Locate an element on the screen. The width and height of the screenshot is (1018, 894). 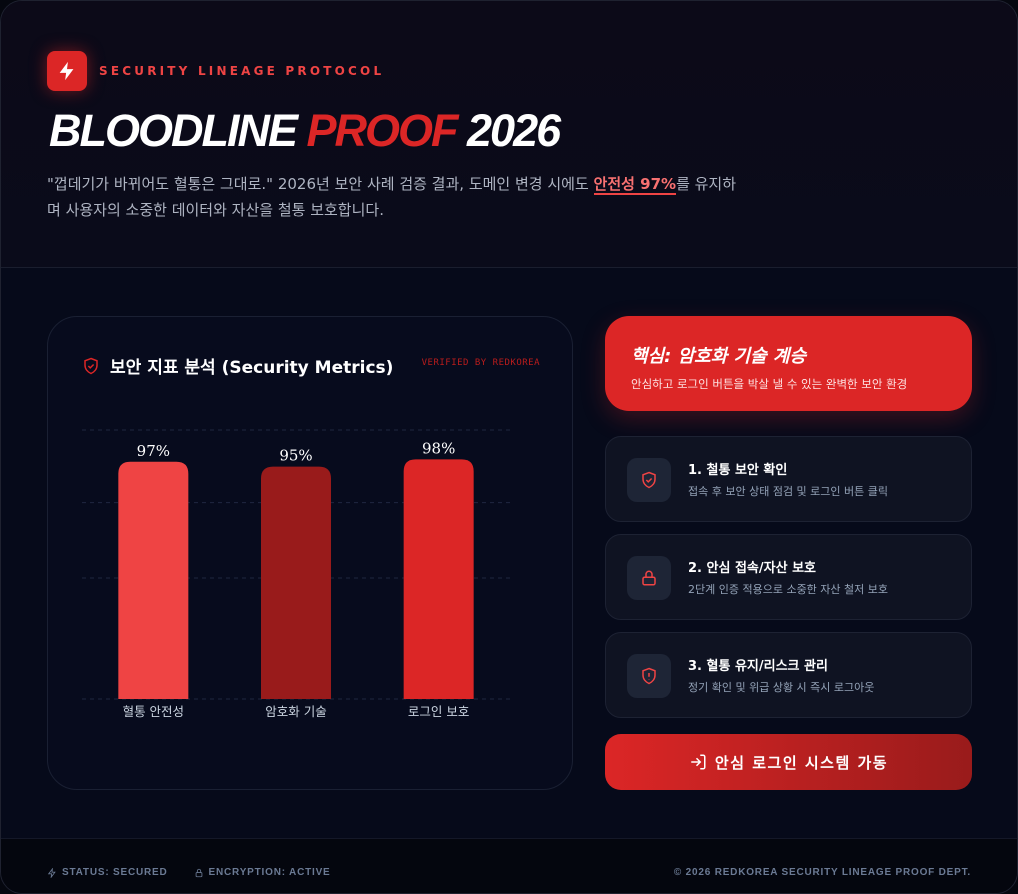
bar-value-label: 98% is located at coordinates (438, 448).